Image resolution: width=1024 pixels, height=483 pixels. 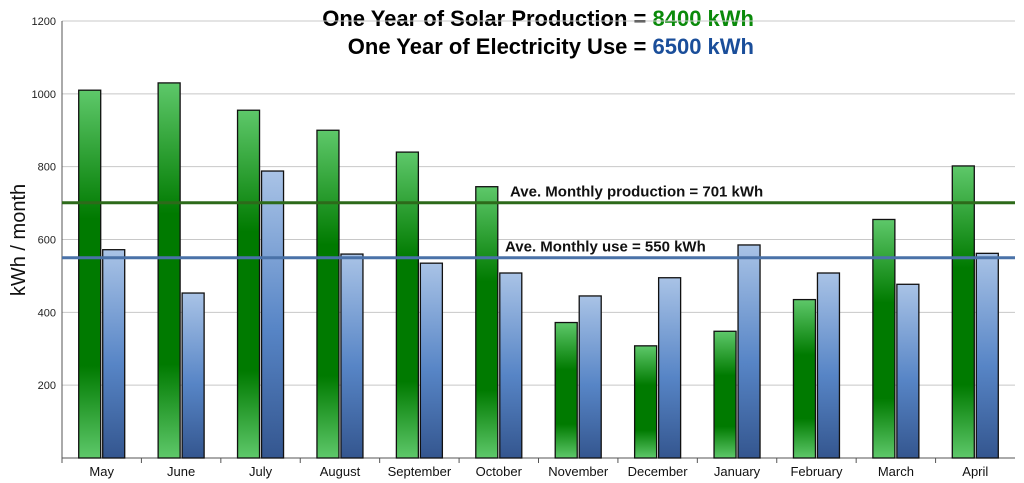 I want to click on production-bar-september, so click(x=407, y=305).